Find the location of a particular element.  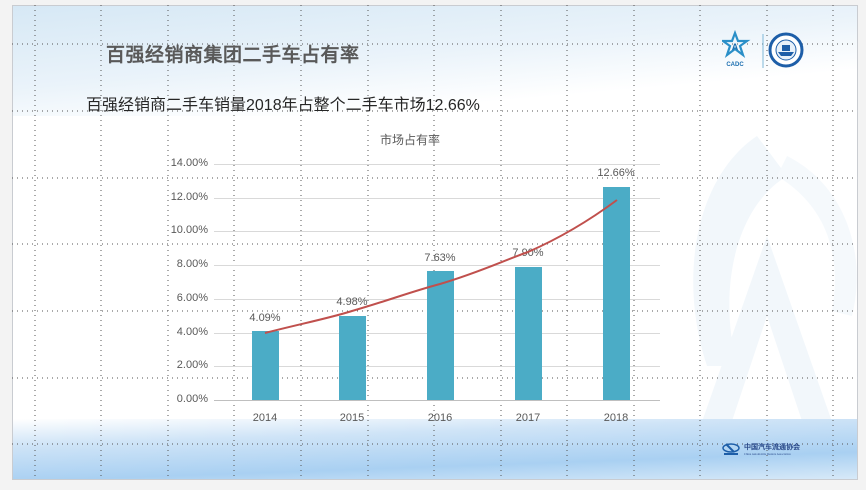

x-tick: 2014 is located at coordinates (265, 418).